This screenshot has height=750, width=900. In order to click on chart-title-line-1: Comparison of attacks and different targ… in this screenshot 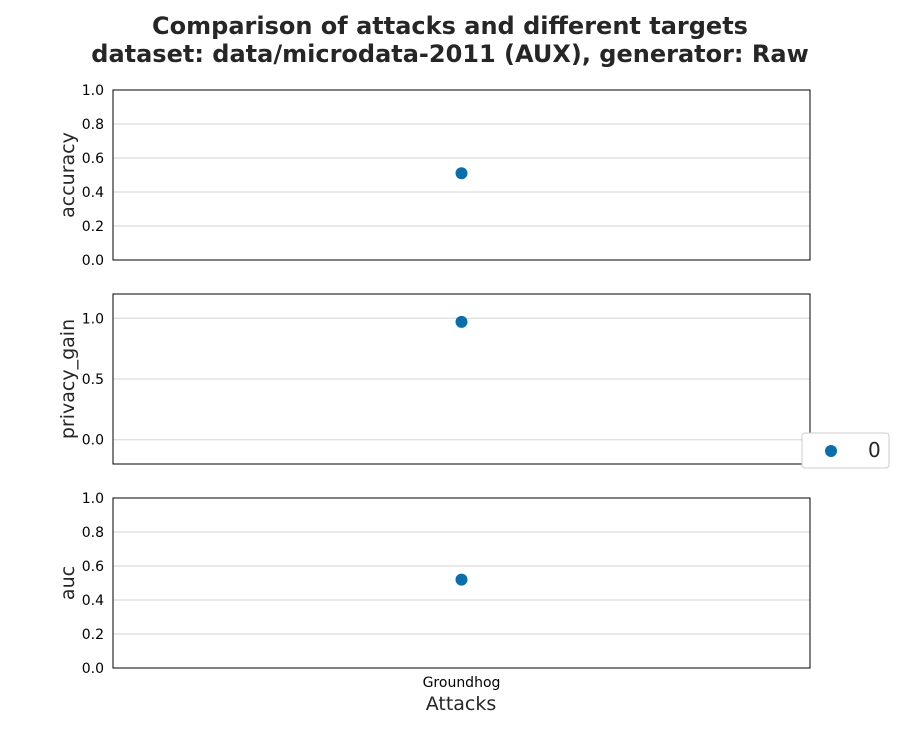, I will do `click(450, 26)`.